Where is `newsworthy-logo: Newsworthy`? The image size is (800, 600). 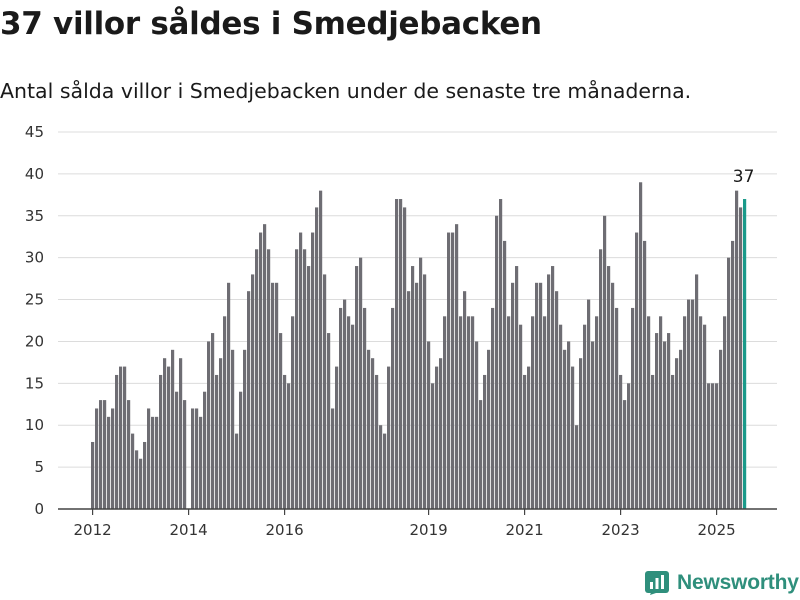
newsworthy-logo: Newsworthy is located at coordinates (721, 583).